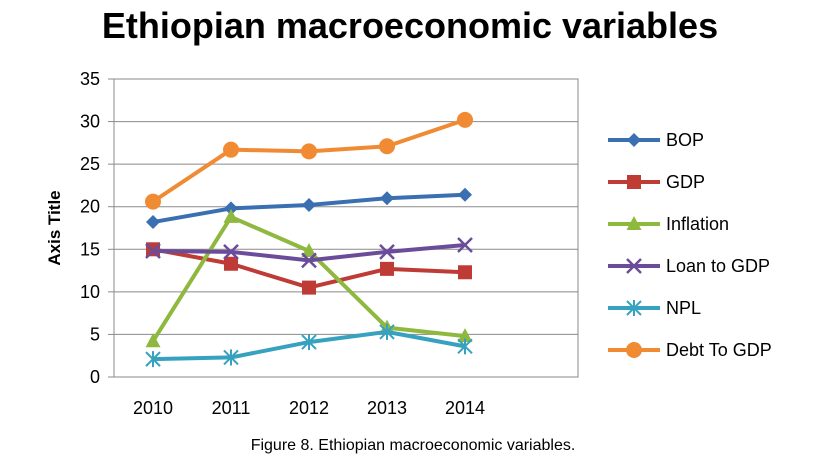  What do you see at coordinates (95, 377) in the screenshot?
I see `y-tick-label: 0` at bounding box center [95, 377].